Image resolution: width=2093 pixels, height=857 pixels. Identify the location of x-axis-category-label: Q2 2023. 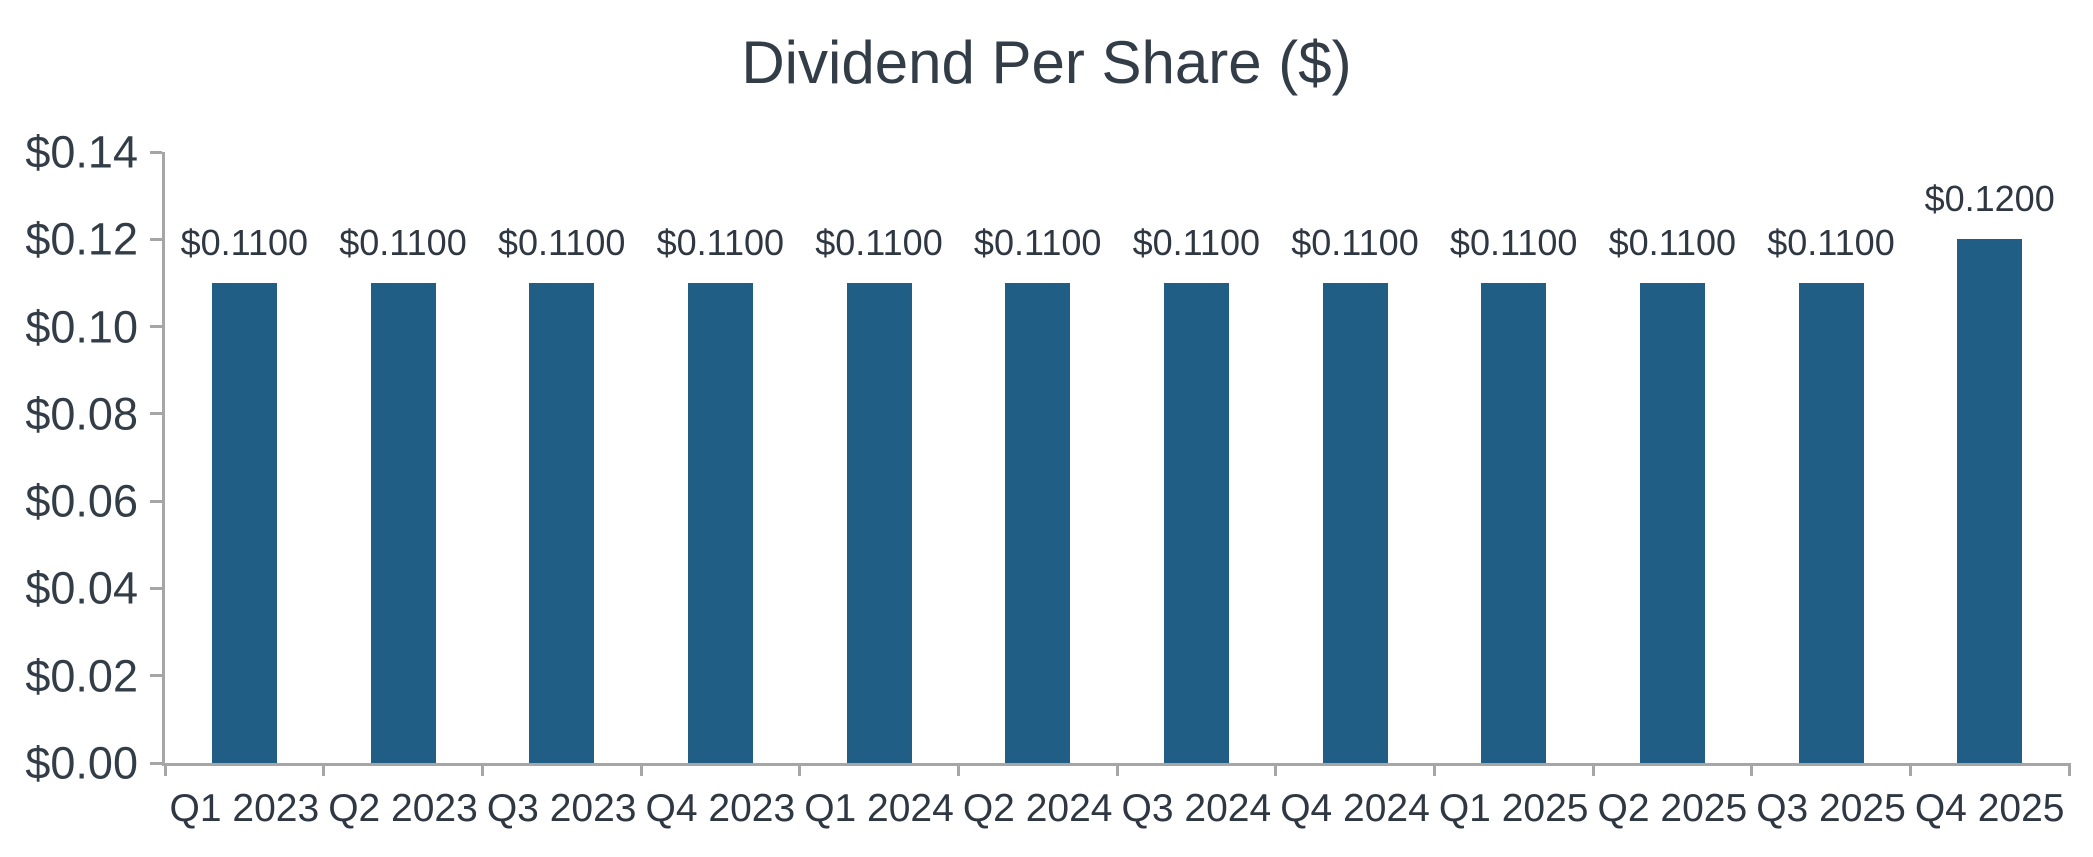
(403, 808).